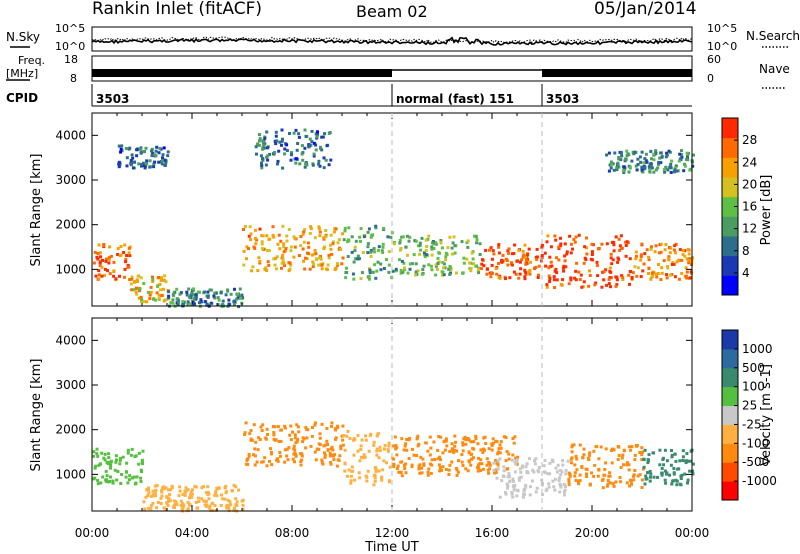 This screenshot has width=800, height=554. What do you see at coordinates (70, 28) in the screenshot?
I see `noise-left-tick-top: 10^5` at bounding box center [70, 28].